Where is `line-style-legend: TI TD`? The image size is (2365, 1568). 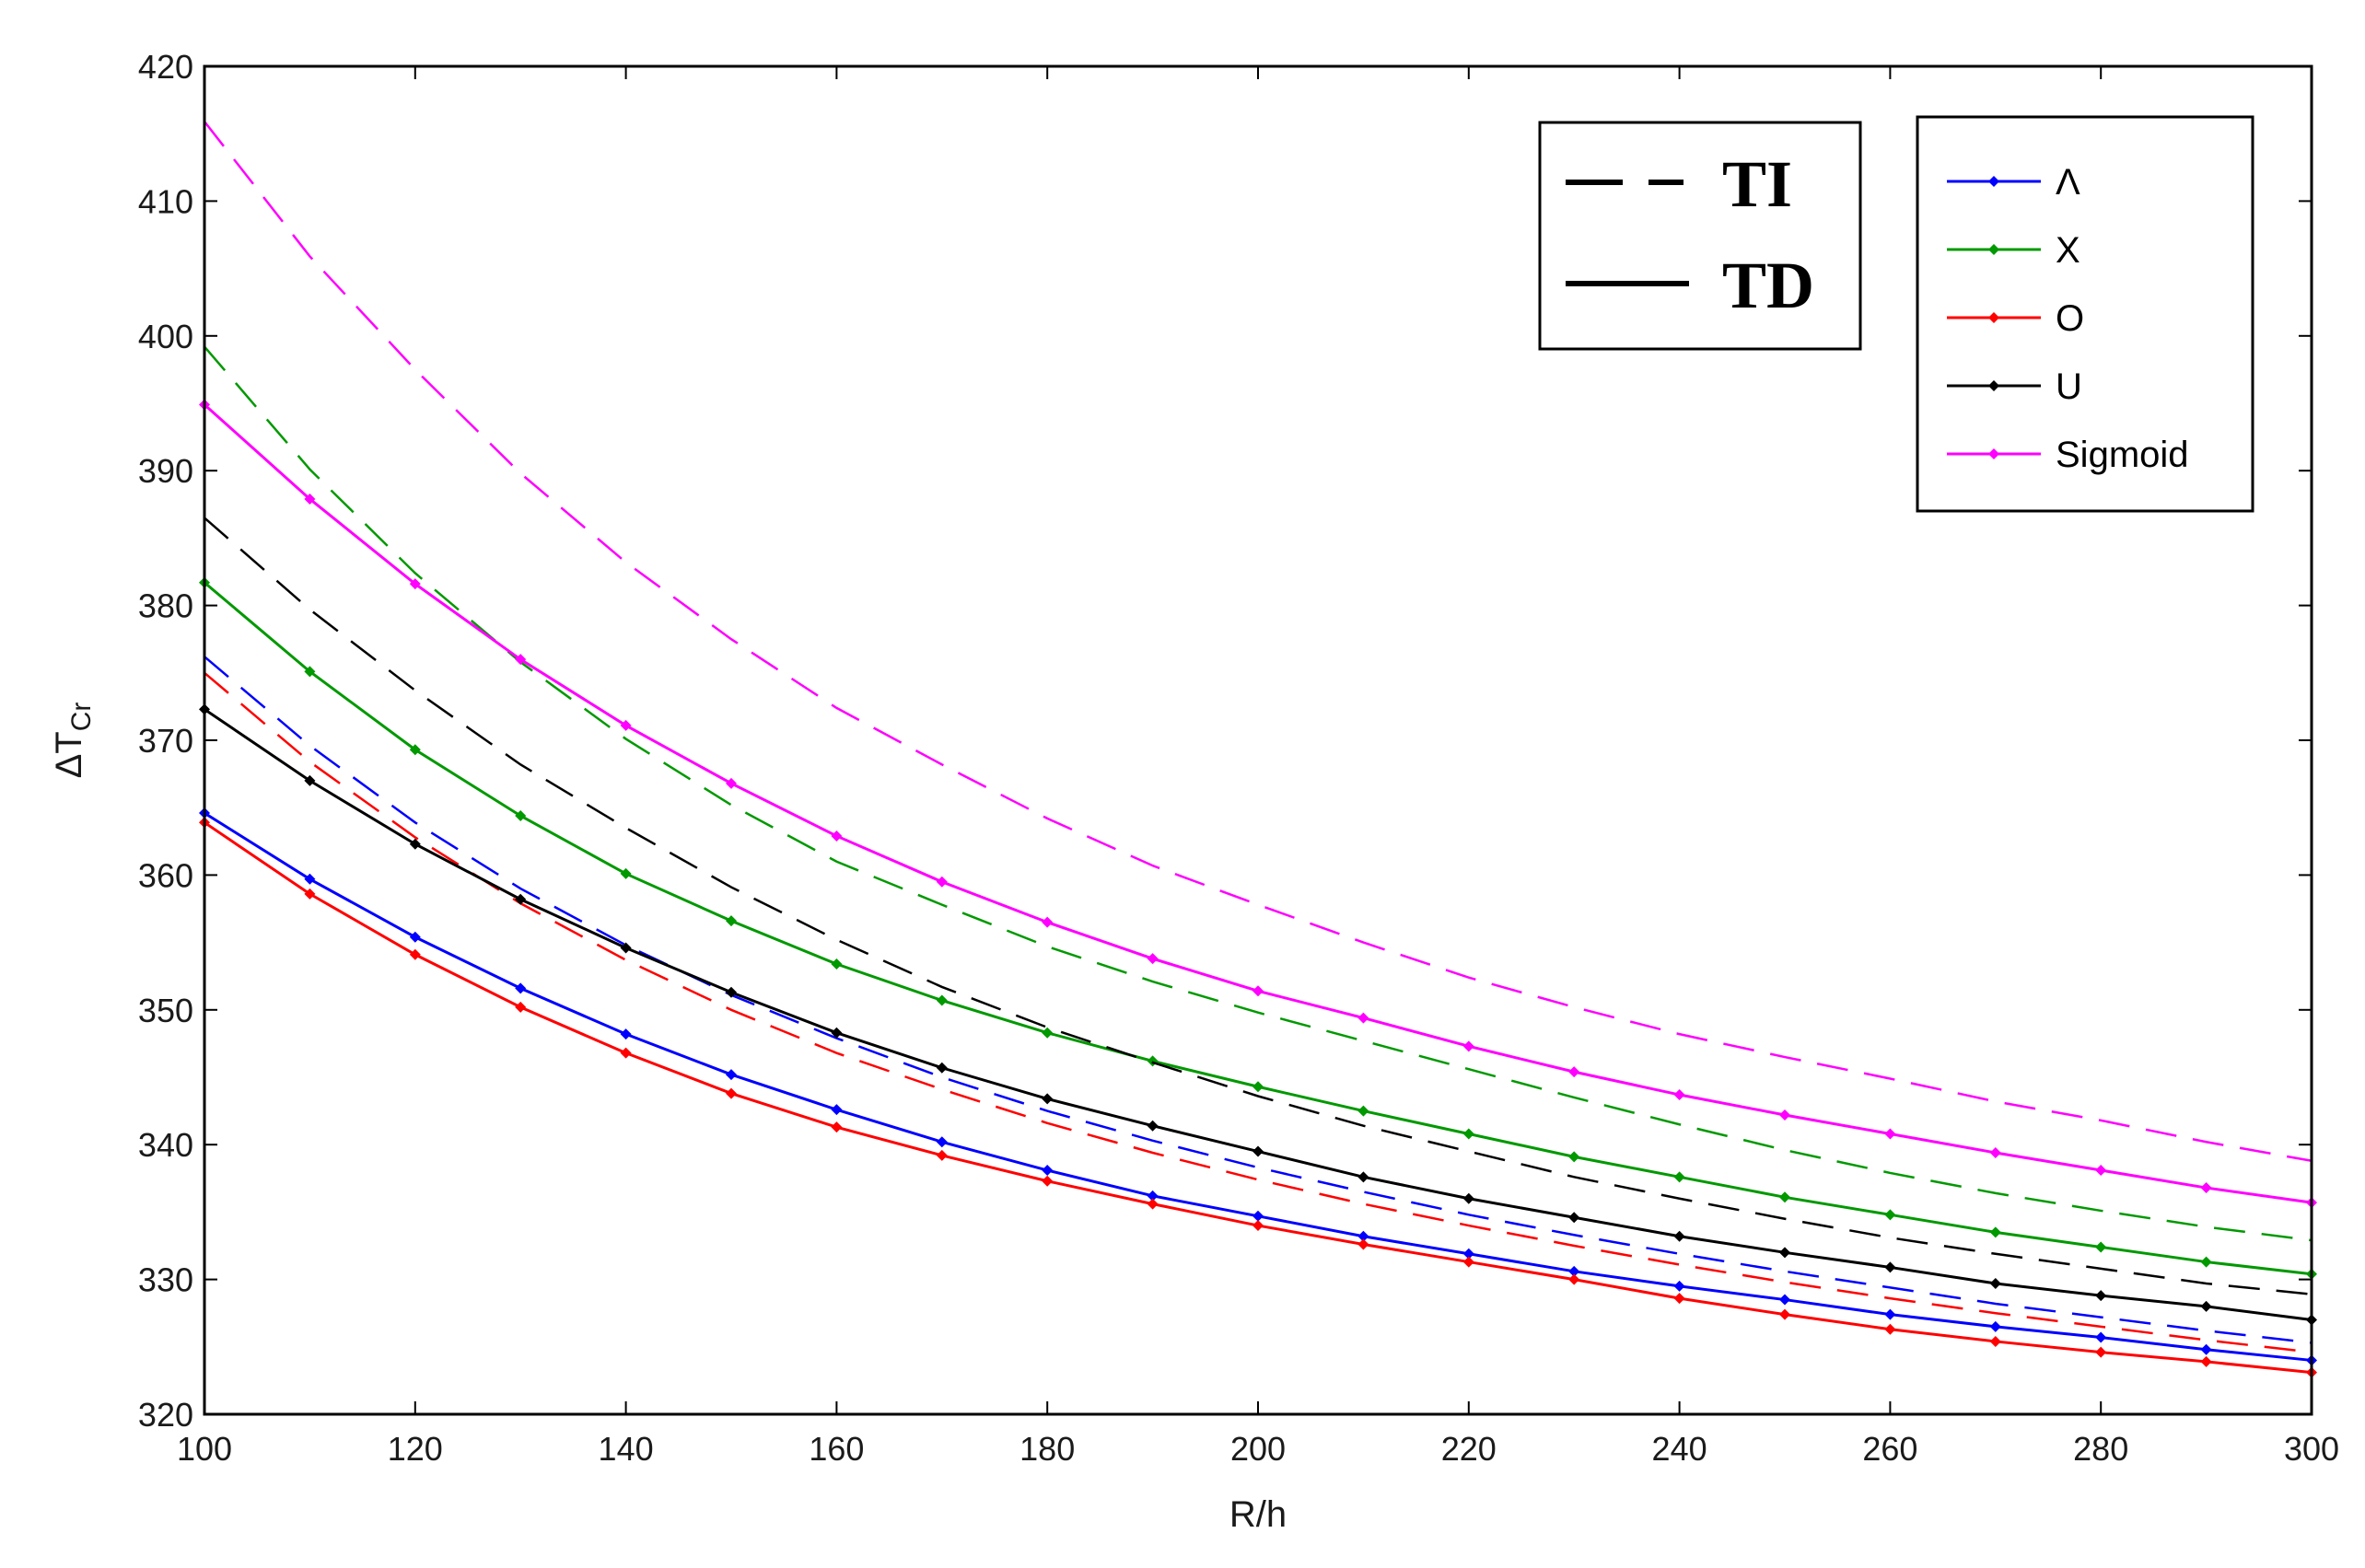 line-style-legend: TI TD is located at coordinates (1700, 236).